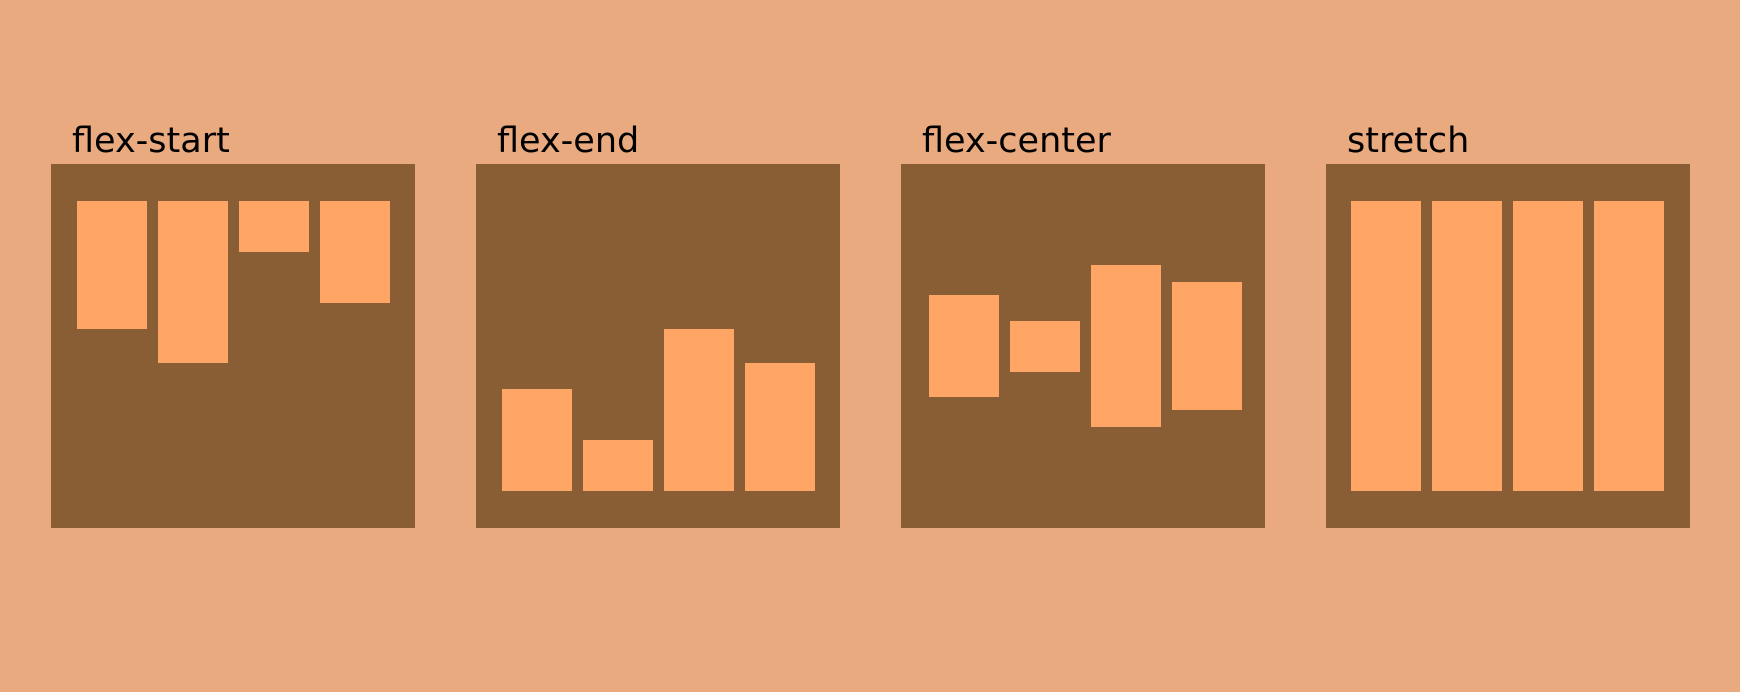 The width and height of the screenshot is (1740, 692). I want to click on panel-stretch: stretch, so click(1508, 323).